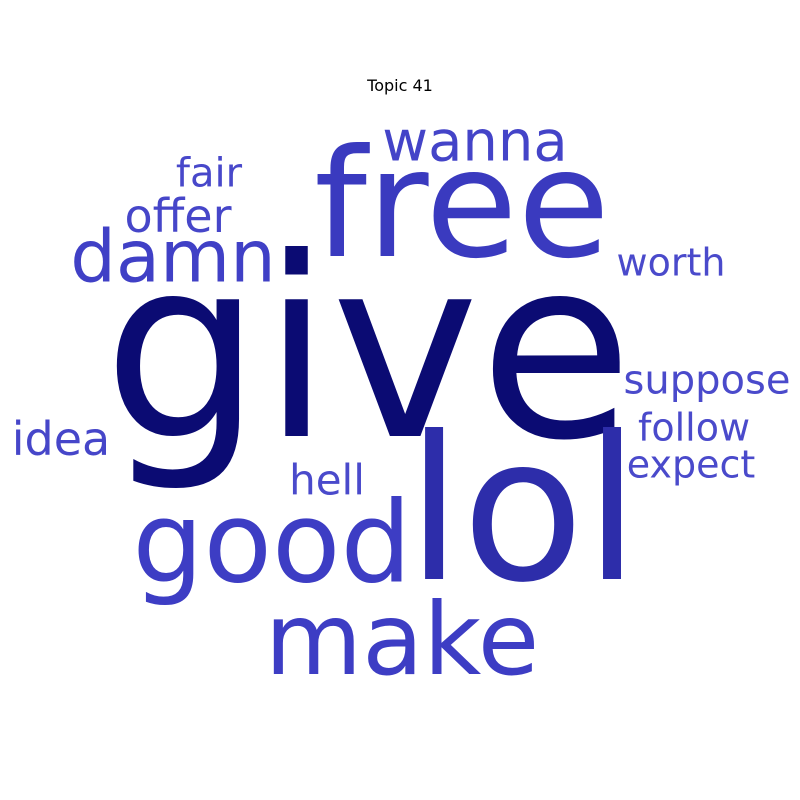 This screenshot has height=800, width=800. Describe the element at coordinates (209, 173) in the screenshot. I see `word-fair: fair` at that location.